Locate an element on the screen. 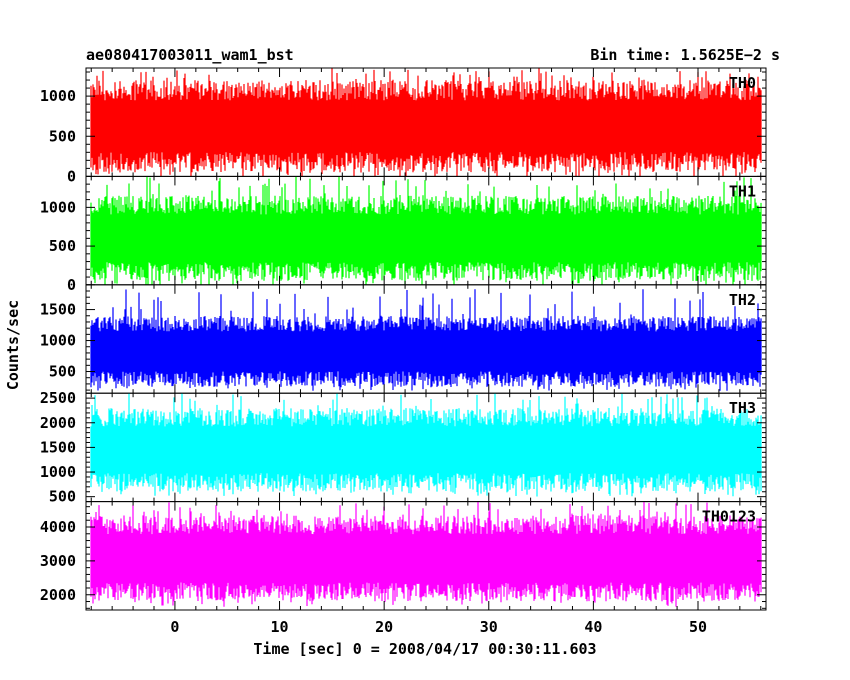  x-tick-label: 0 is located at coordinates (174, 627).